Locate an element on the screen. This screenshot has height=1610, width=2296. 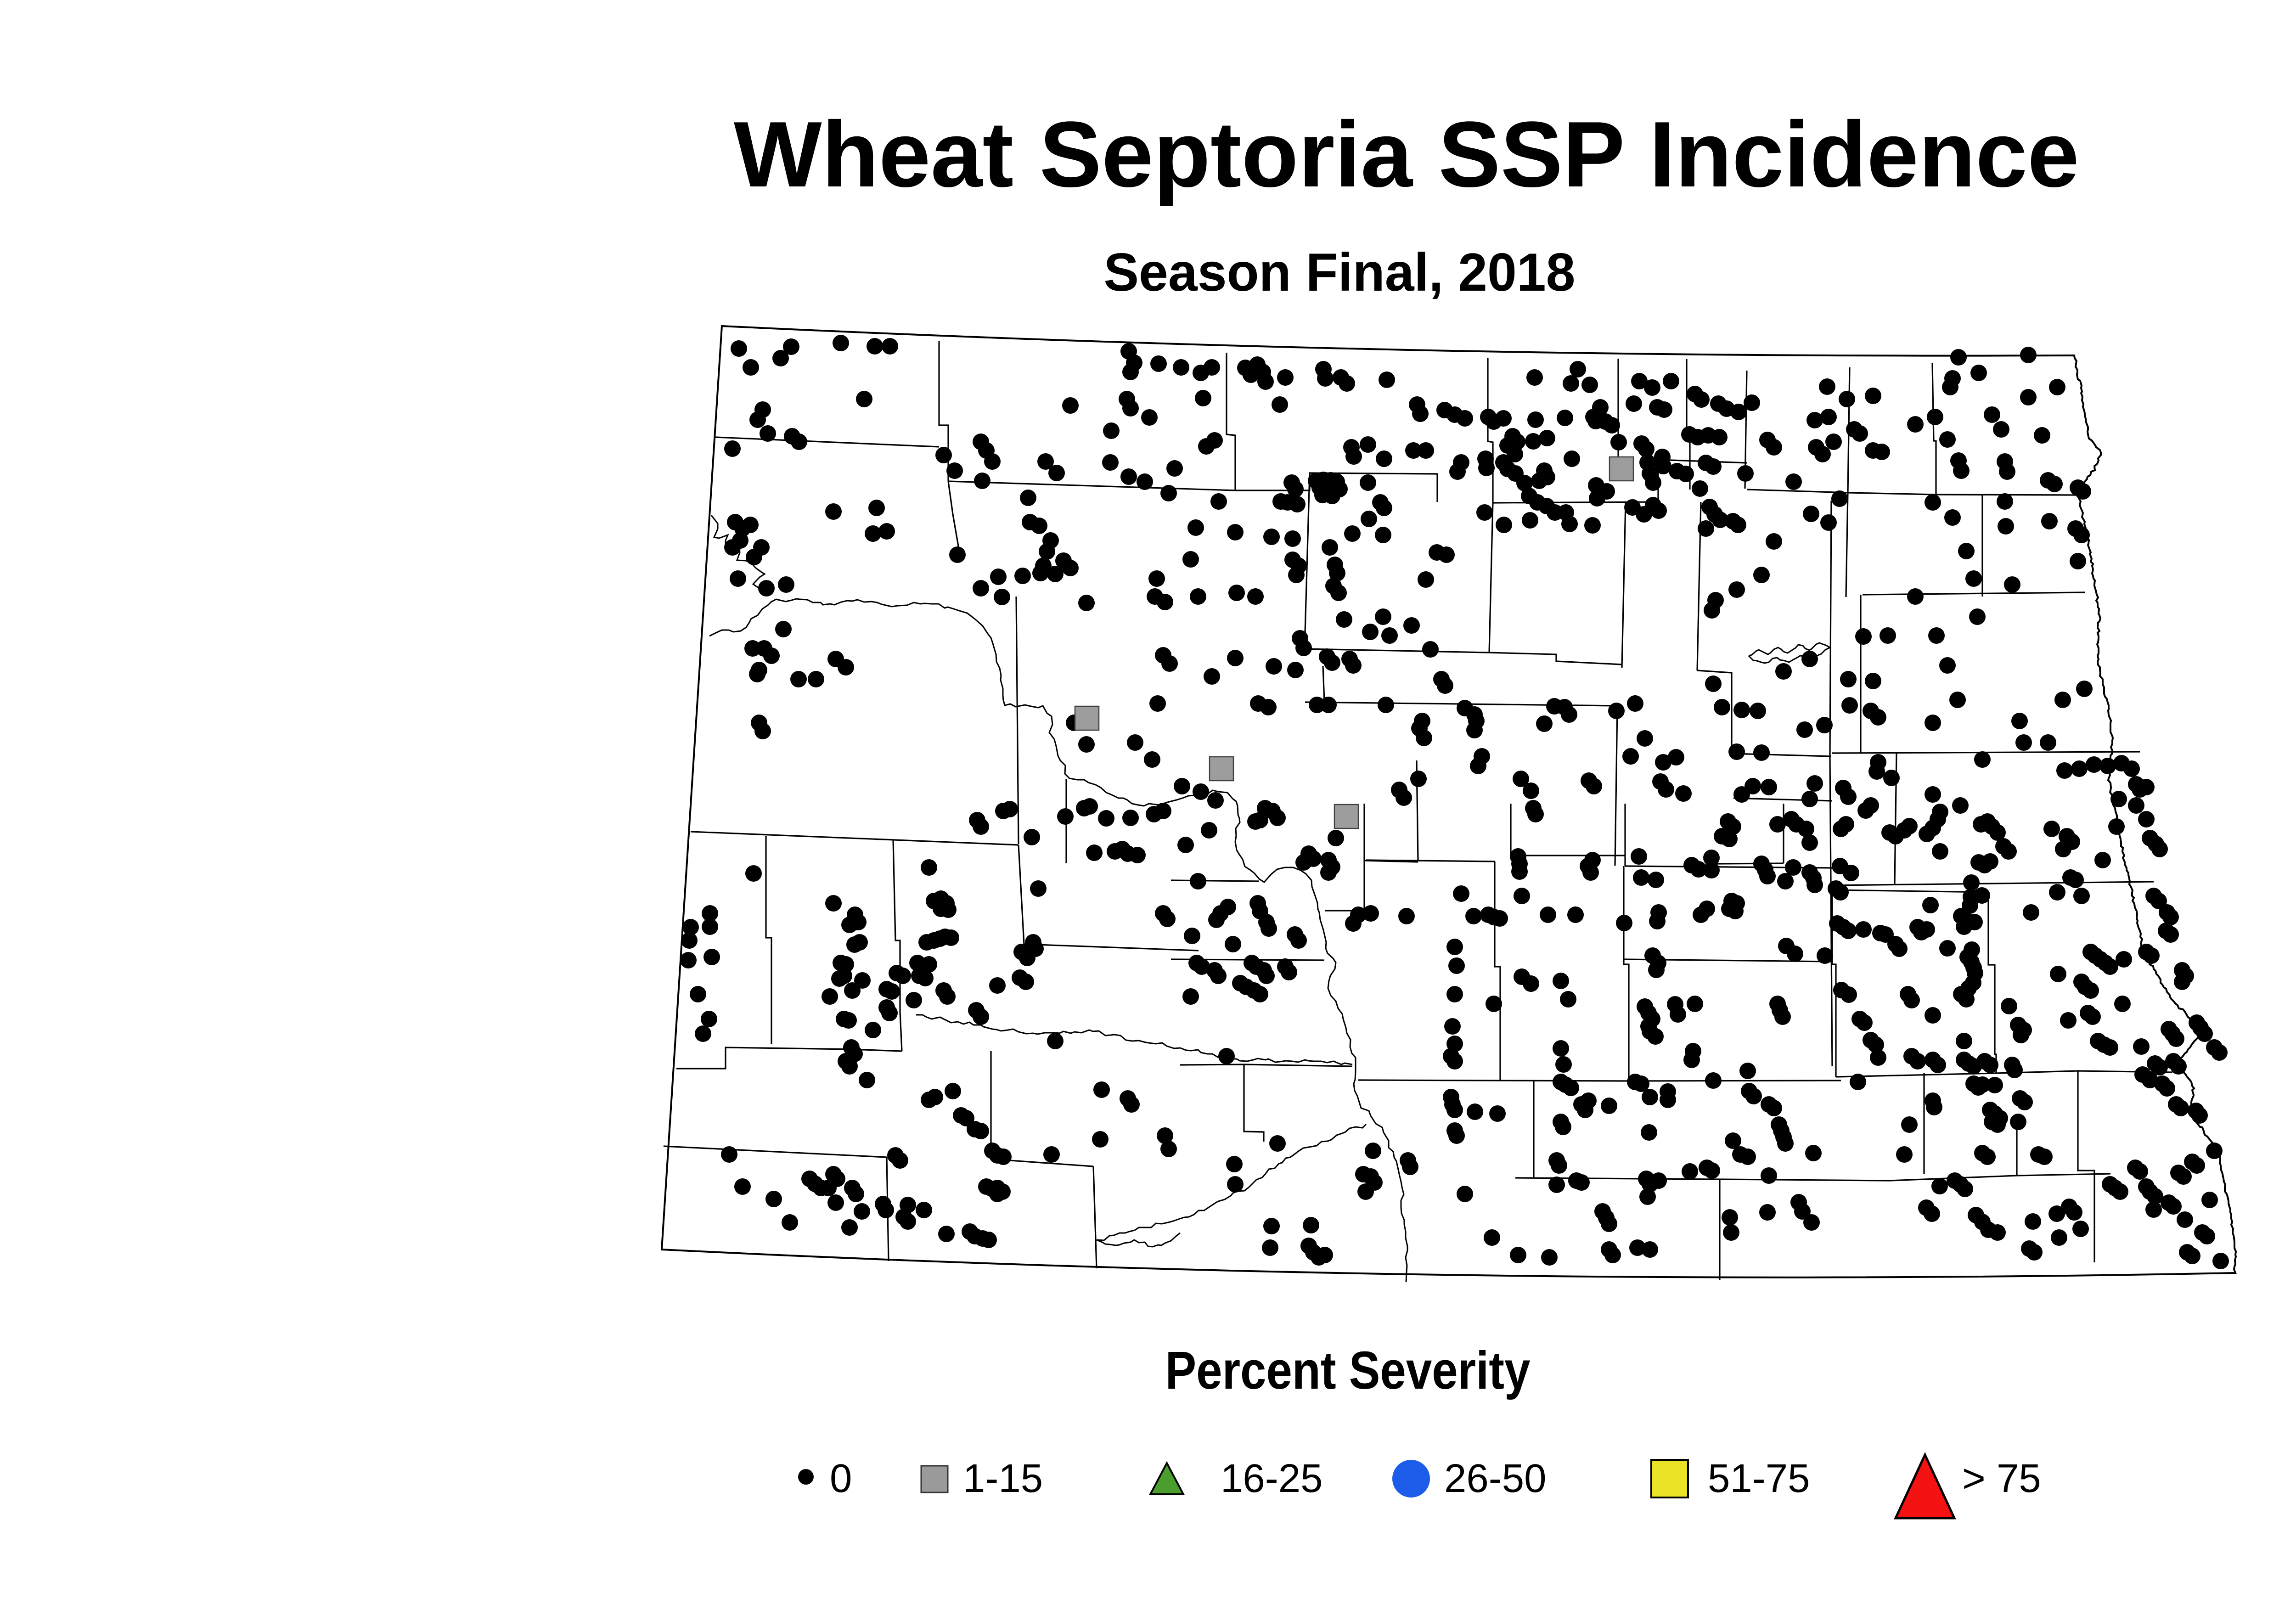
svg-text: Wheat Septoria SSP Incidence is located at coordinates (1406, 154).